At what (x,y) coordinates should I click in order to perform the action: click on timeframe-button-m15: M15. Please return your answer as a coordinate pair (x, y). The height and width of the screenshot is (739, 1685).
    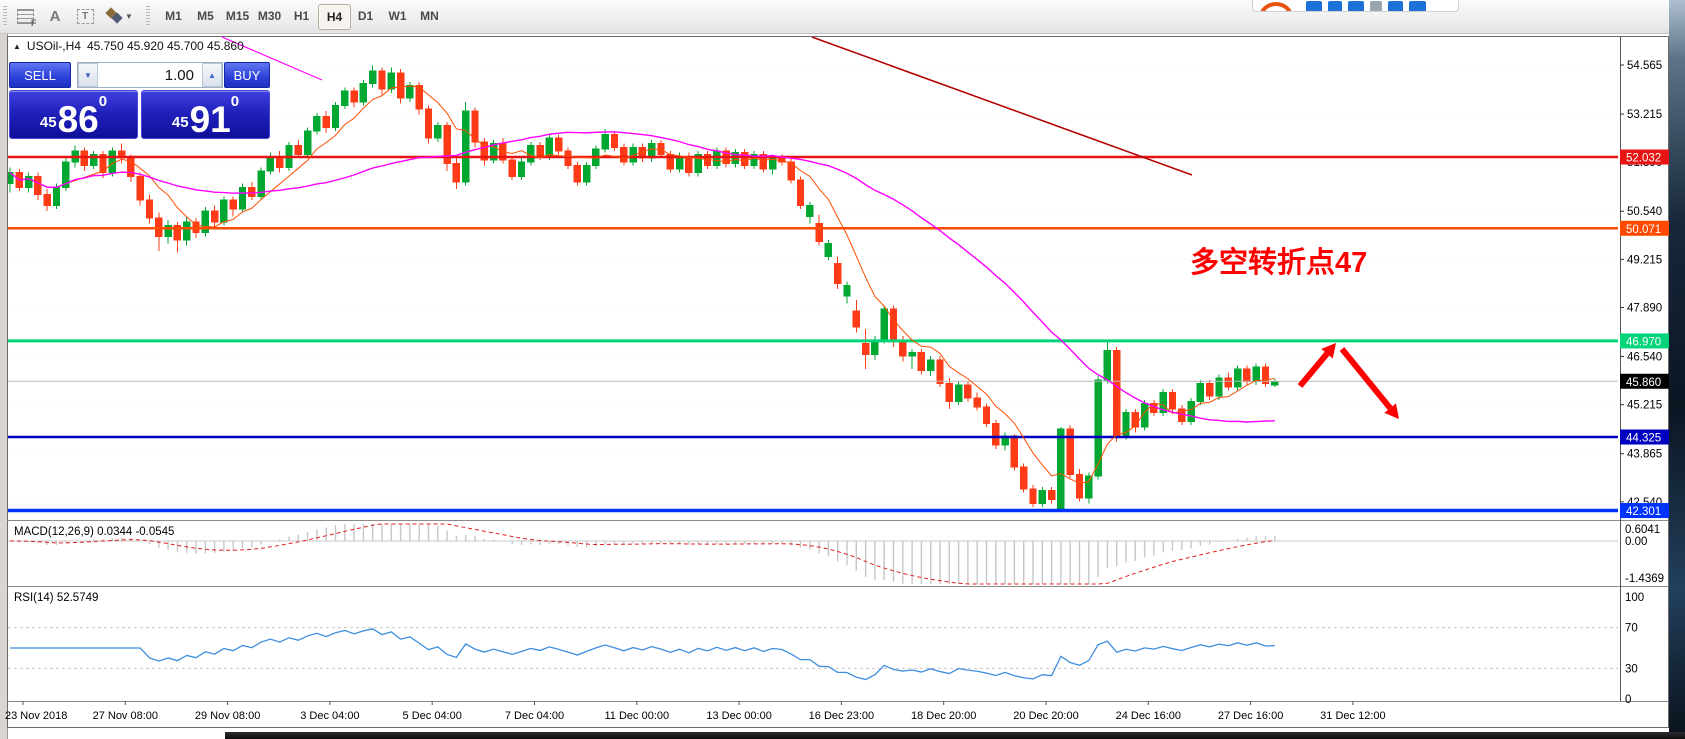
    Looking at the image, I should click on (237, 16).